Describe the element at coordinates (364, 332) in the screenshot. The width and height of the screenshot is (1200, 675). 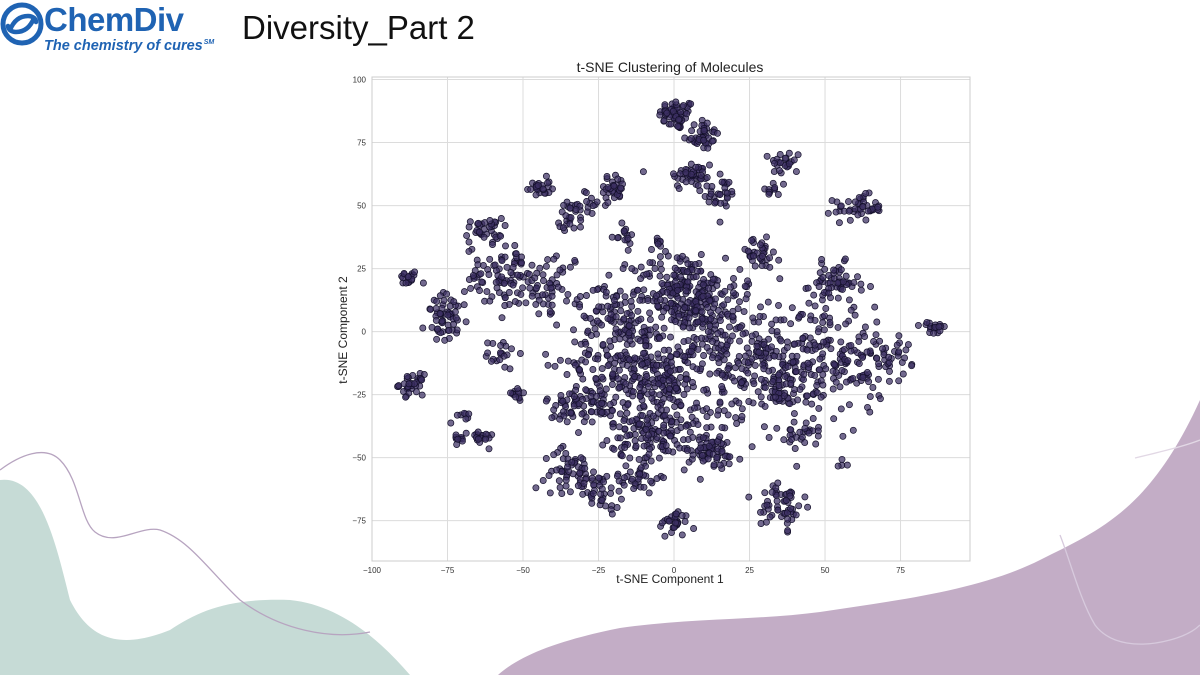
I see `y-tick-label: 0` at that location.